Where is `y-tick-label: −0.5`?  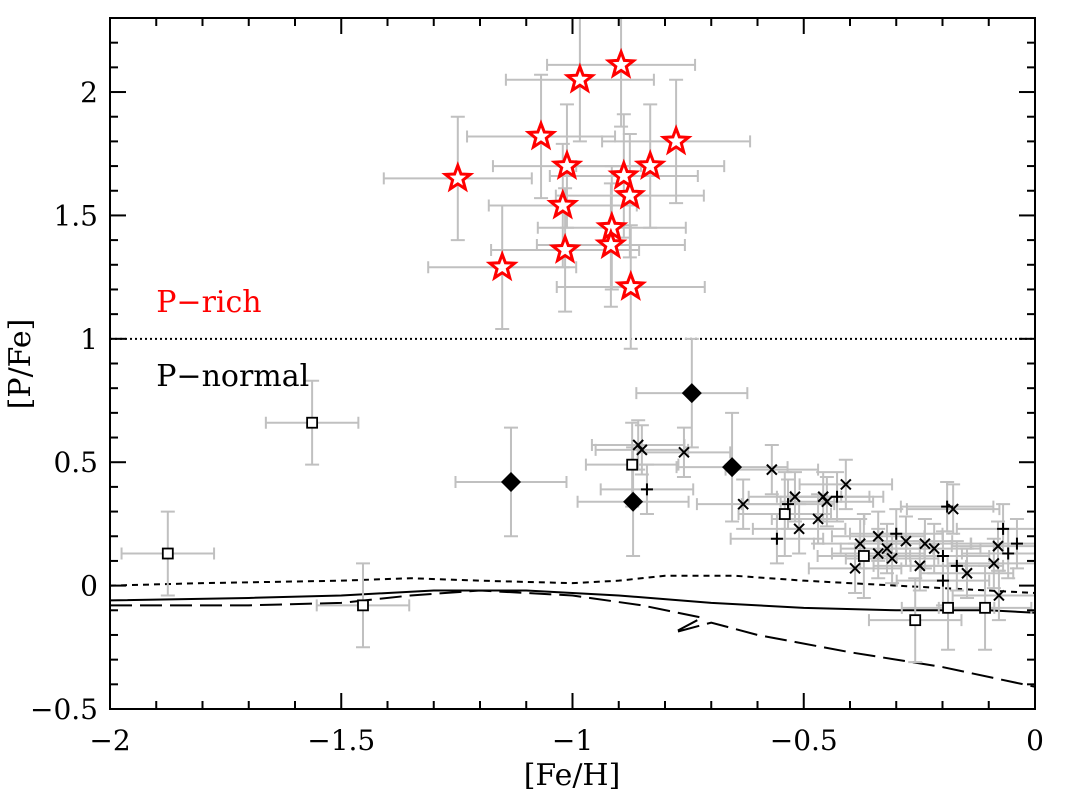
y-tick-label: −0.5 is located at coordinates (64, 709).